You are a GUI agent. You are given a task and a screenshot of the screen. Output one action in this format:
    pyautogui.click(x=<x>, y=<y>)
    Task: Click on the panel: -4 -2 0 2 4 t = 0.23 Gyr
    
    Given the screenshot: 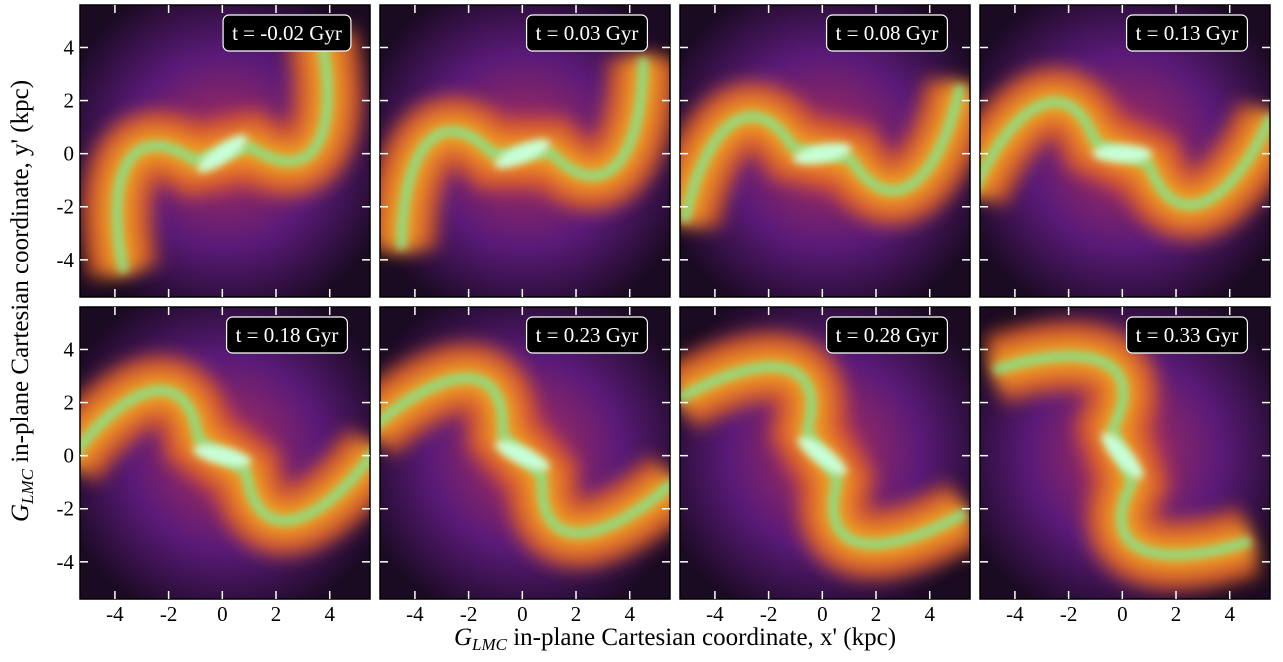 What is the action you would take?
    pyautogui.click(x=525, y=466)
    